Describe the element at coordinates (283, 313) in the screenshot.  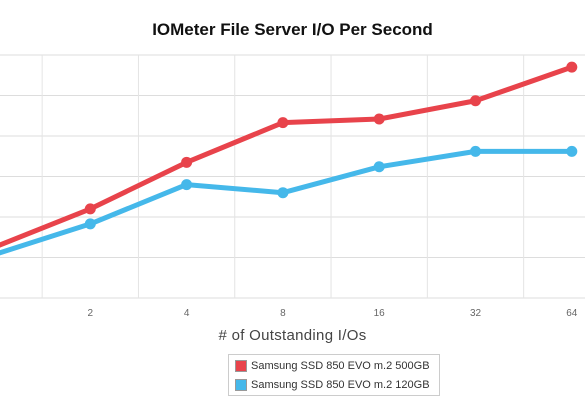
I see `x-tick-label-8: 8` at that location.